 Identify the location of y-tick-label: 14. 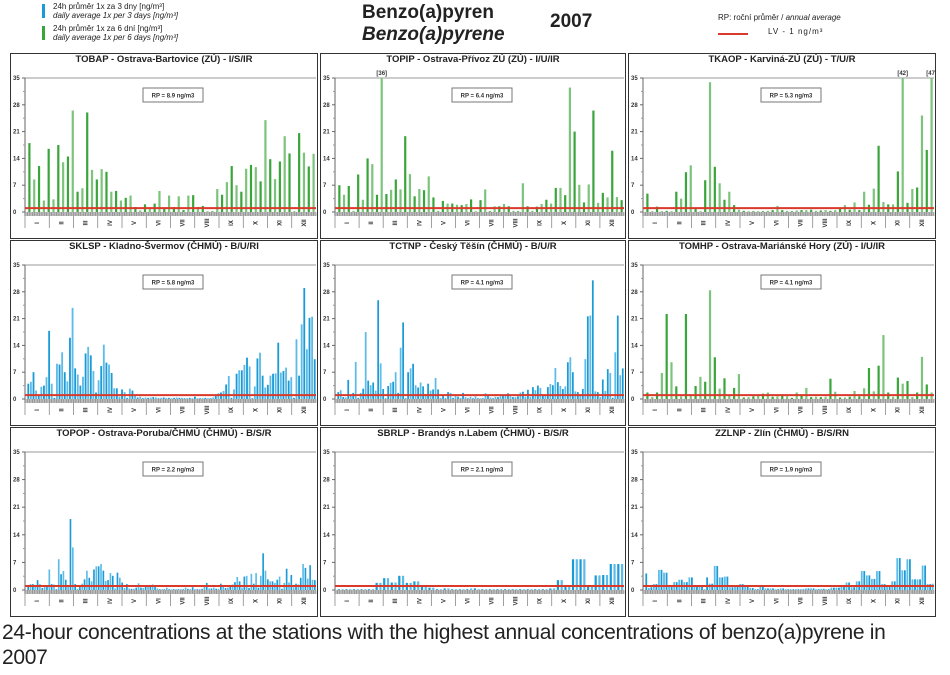
(16, 346).